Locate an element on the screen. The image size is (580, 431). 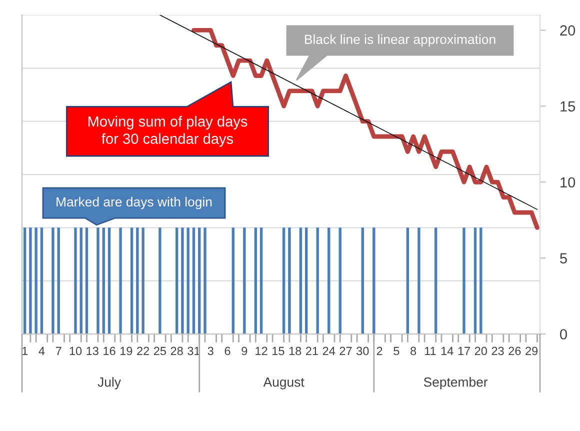
annotation: Marked are days with login is located at coordinates (134, 203).